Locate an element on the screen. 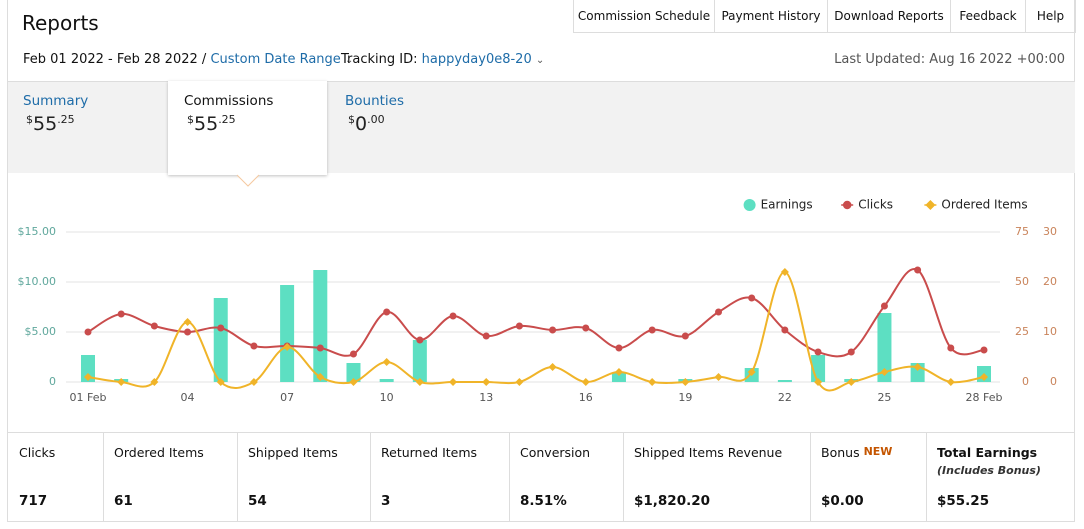  stat-value: 3 is located at coordinates (386, 501).